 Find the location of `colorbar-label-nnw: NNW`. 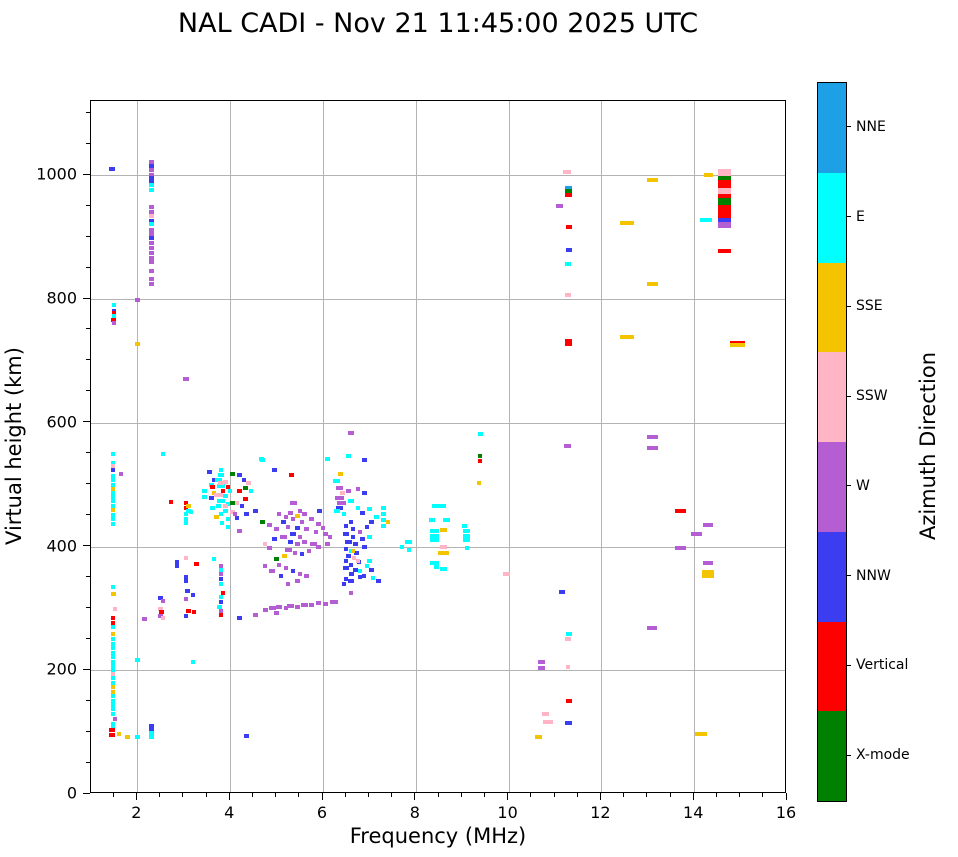

colorbar-label-nnw: NNW is located at coordinates (873, 575).